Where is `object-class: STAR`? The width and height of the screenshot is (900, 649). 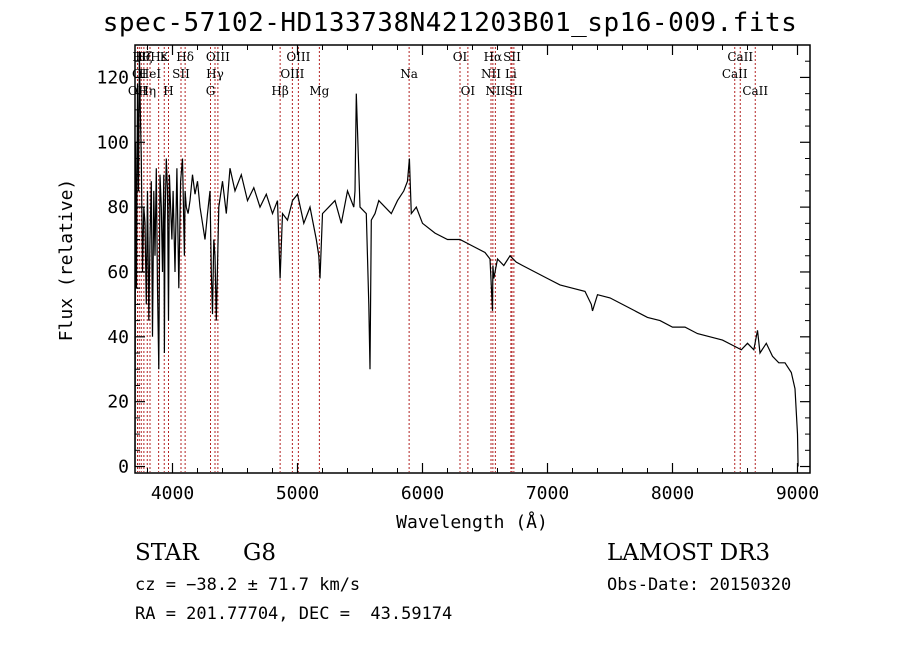 object-class: STAR is located at coordinates (167, 553).